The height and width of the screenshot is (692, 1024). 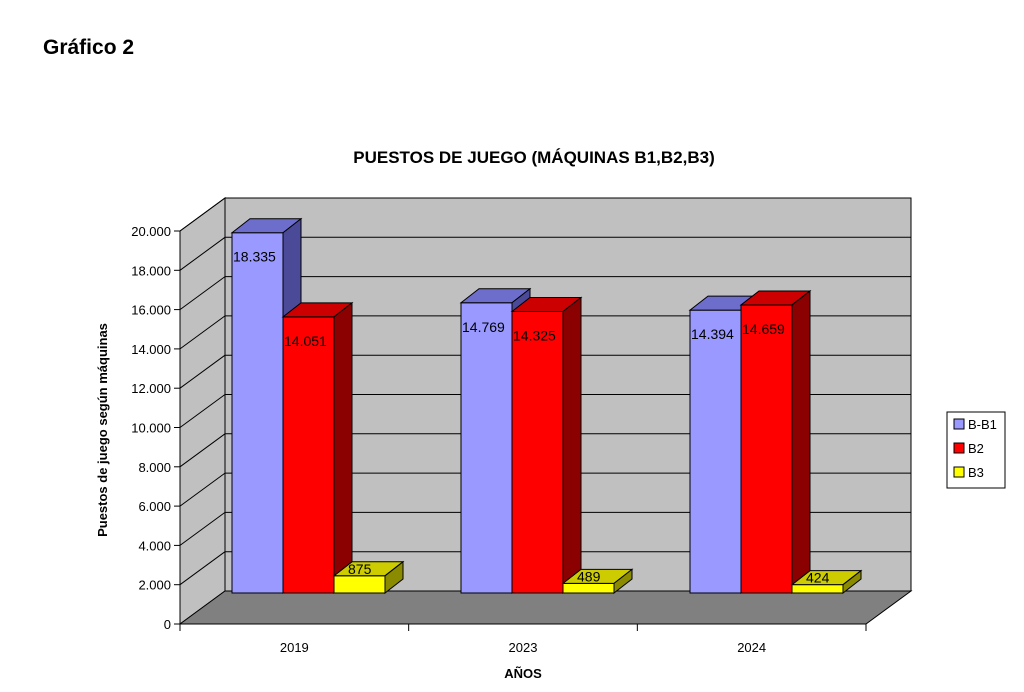 I want to click on y-tick-label: 8.000, so click(x=154, y=467).